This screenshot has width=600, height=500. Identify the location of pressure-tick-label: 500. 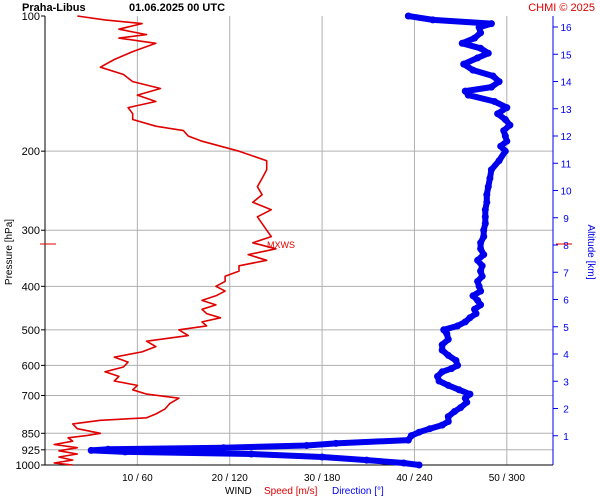
(31, 331).